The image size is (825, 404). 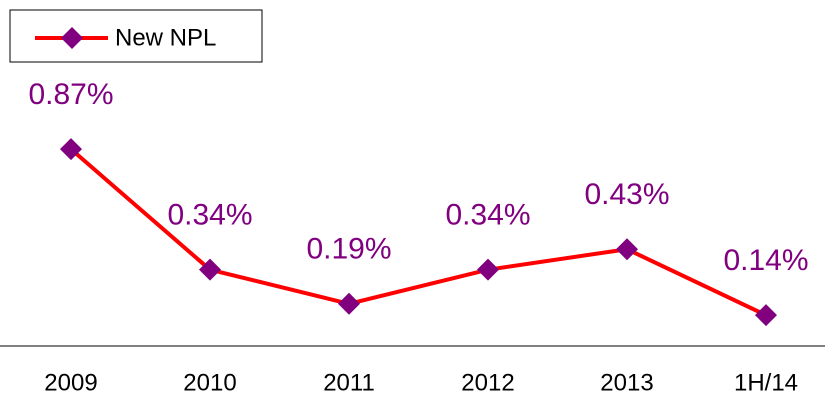 What do you see at coordinates (626, 382) in the screenshot?
I see `x-tick-label: 2013` at bounding box center [626, 382].